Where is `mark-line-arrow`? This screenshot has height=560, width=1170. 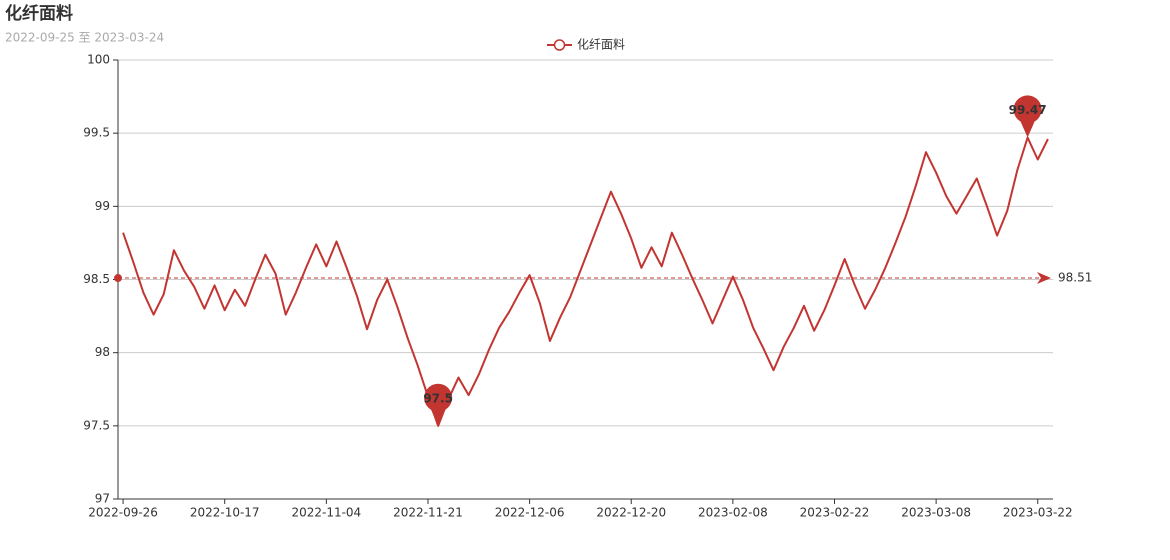
mark-line-arrow is located at coordinates (1044, 278).